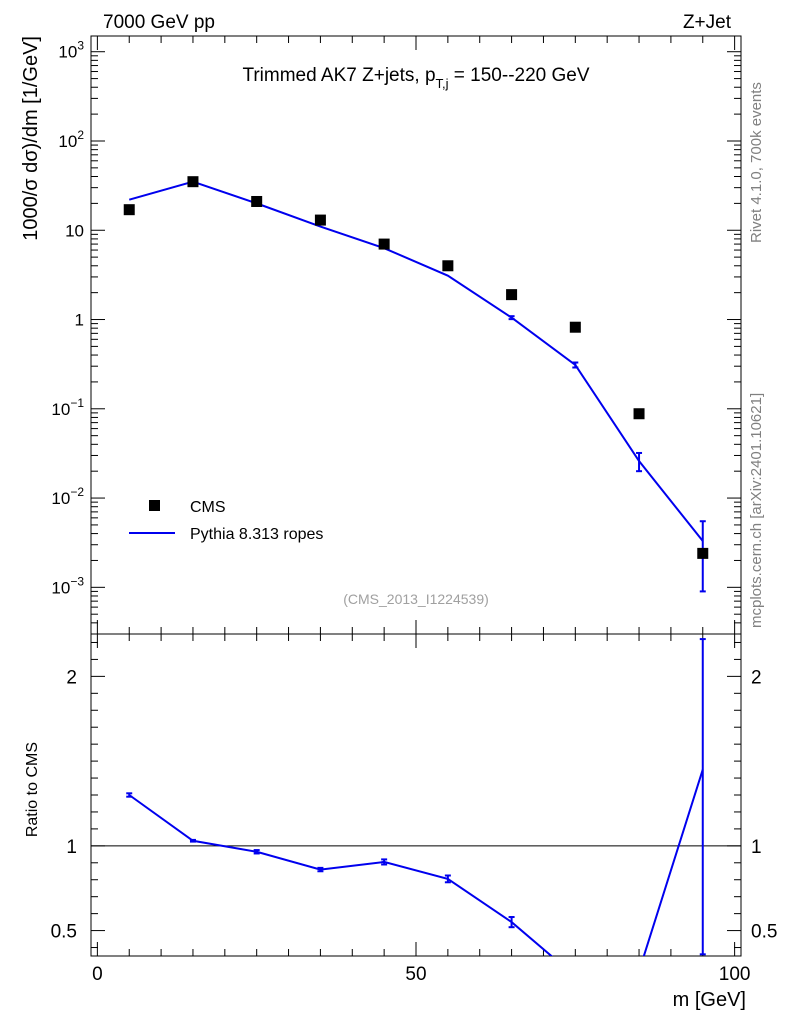 The width and height of the screenshot is (786, 1024). Describe the element at coordinates (764, 932) in the screenshot. I see `ratio-y-tick-label-right: 0.5` at that location.